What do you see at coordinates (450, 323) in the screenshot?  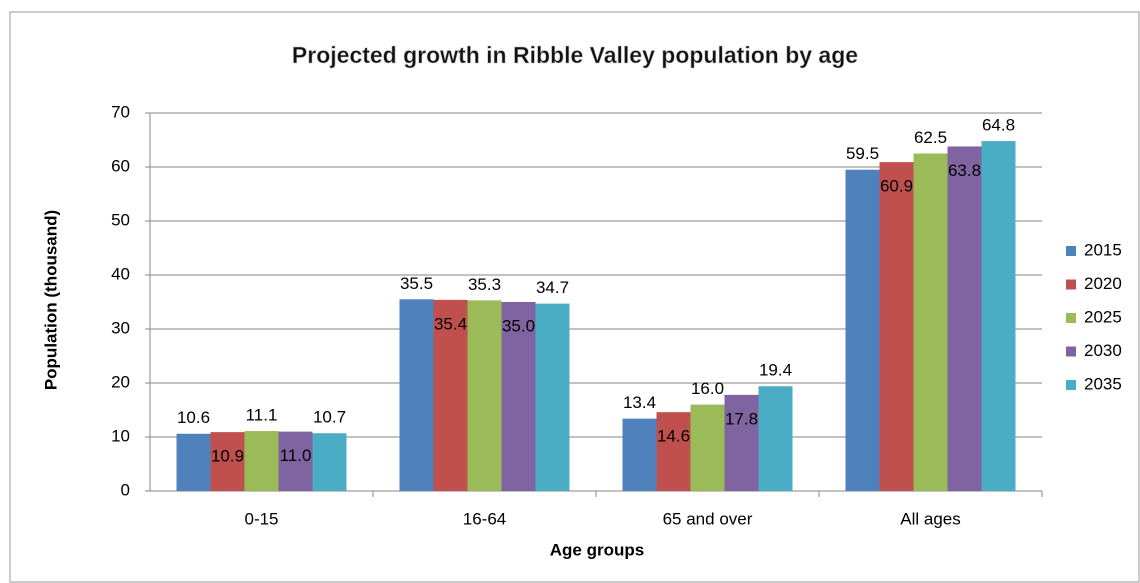 I see `data-label: 35.4` at bounding box center [450, 323].